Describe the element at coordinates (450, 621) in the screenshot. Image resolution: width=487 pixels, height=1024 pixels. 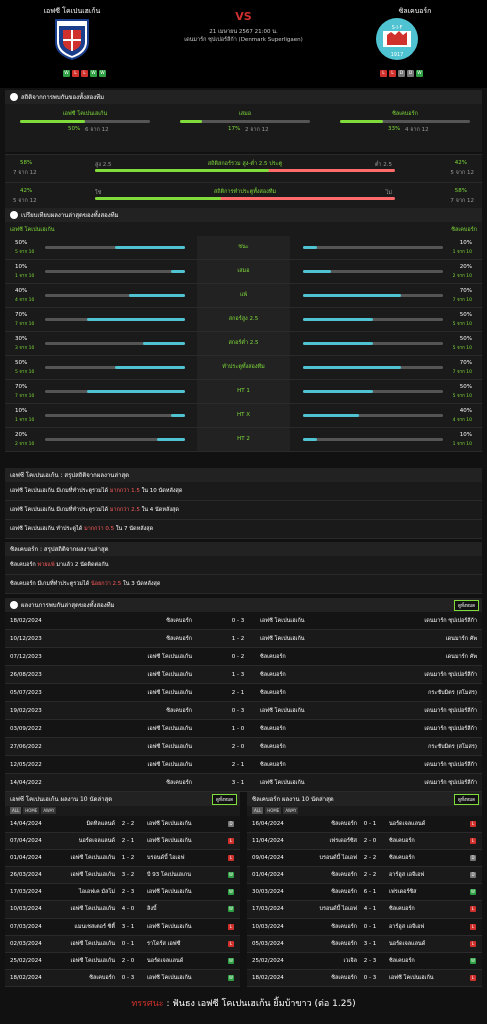
I see `competition: เดนมาร์ก ซุปเปอร์ลีก้า` at that location.